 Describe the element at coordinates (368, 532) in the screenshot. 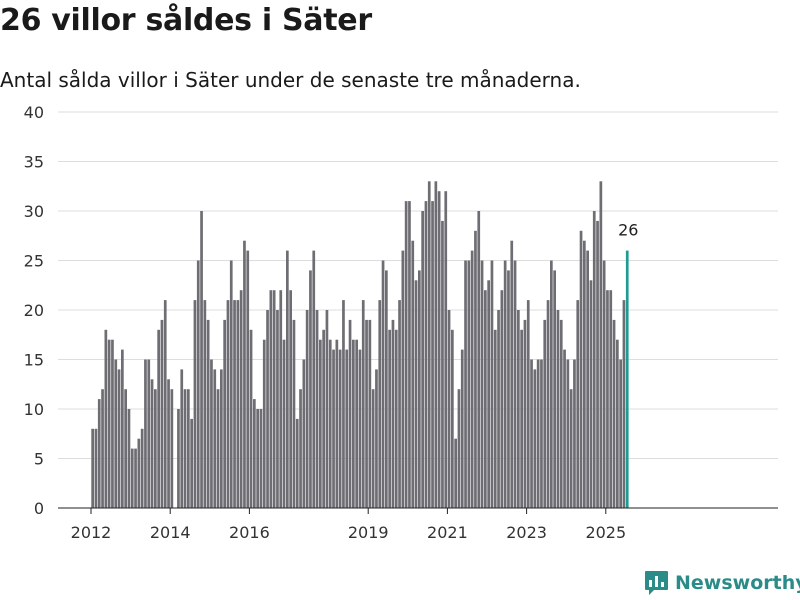

I see `x-tick-label: 2019` at that location.